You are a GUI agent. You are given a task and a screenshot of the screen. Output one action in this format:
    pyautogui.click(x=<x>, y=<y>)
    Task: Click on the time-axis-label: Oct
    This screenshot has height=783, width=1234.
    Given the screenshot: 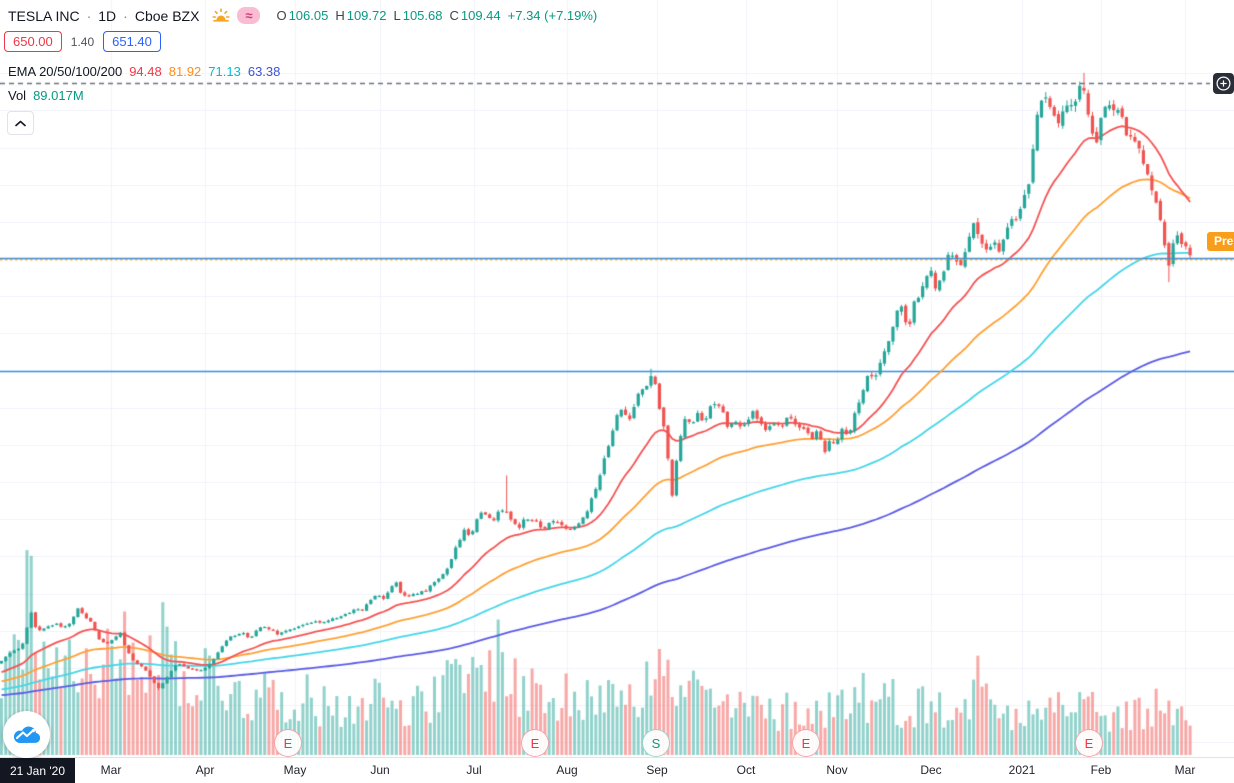 What is the action you would take?
    pyautogui.click(x=746, y=770)
    